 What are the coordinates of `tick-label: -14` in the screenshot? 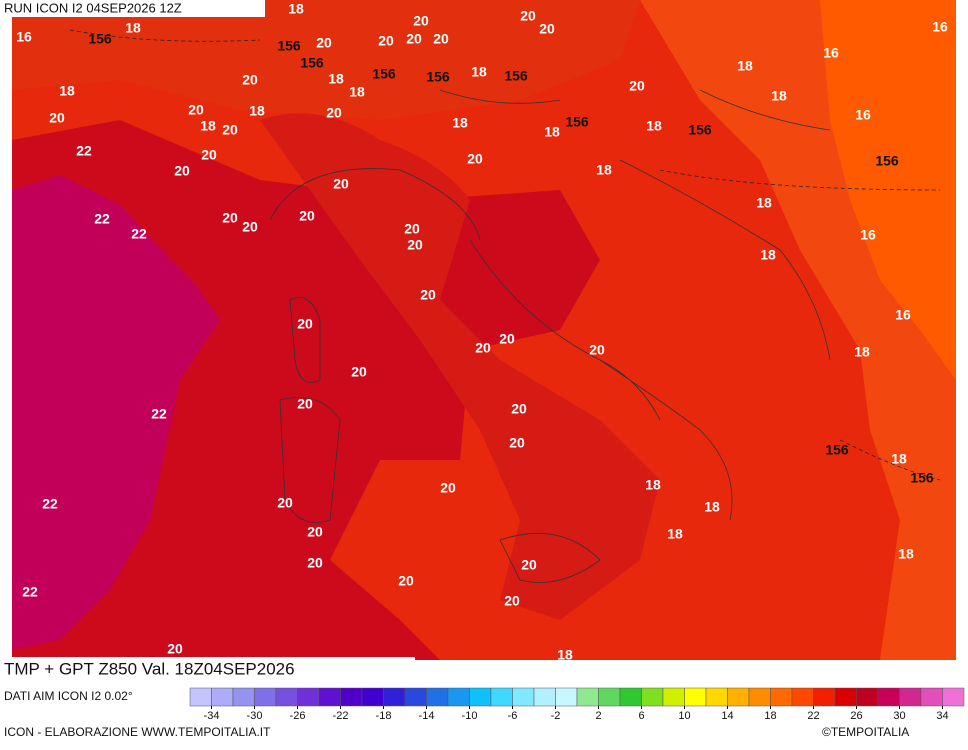 It's located at (427, 716).